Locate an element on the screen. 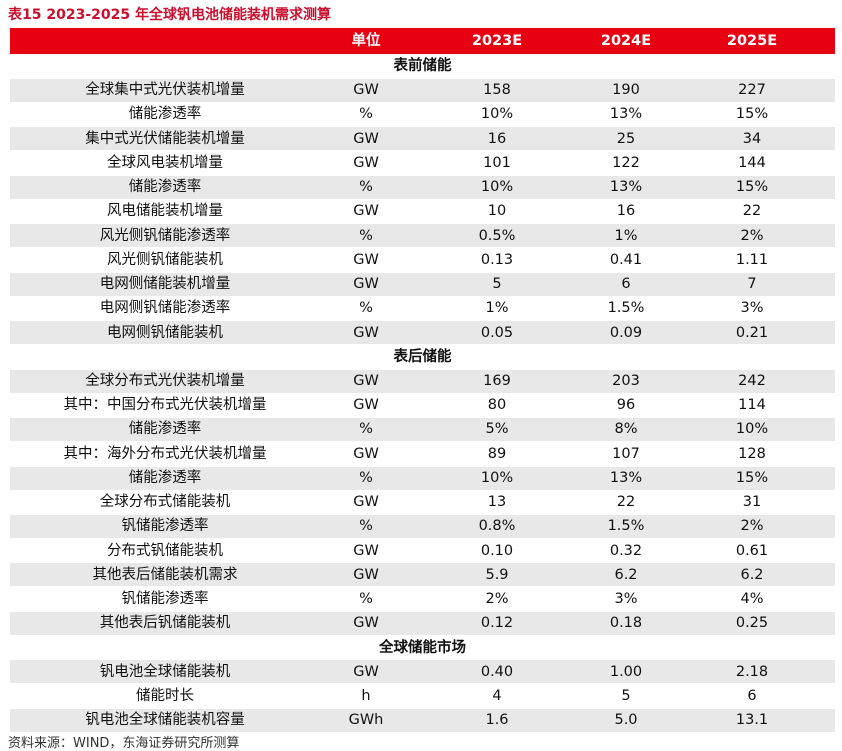 The width and height of the screenshot is (842, 751). row-label: 钒电池全球储能装机容量 is located at coordinates (165, 720).